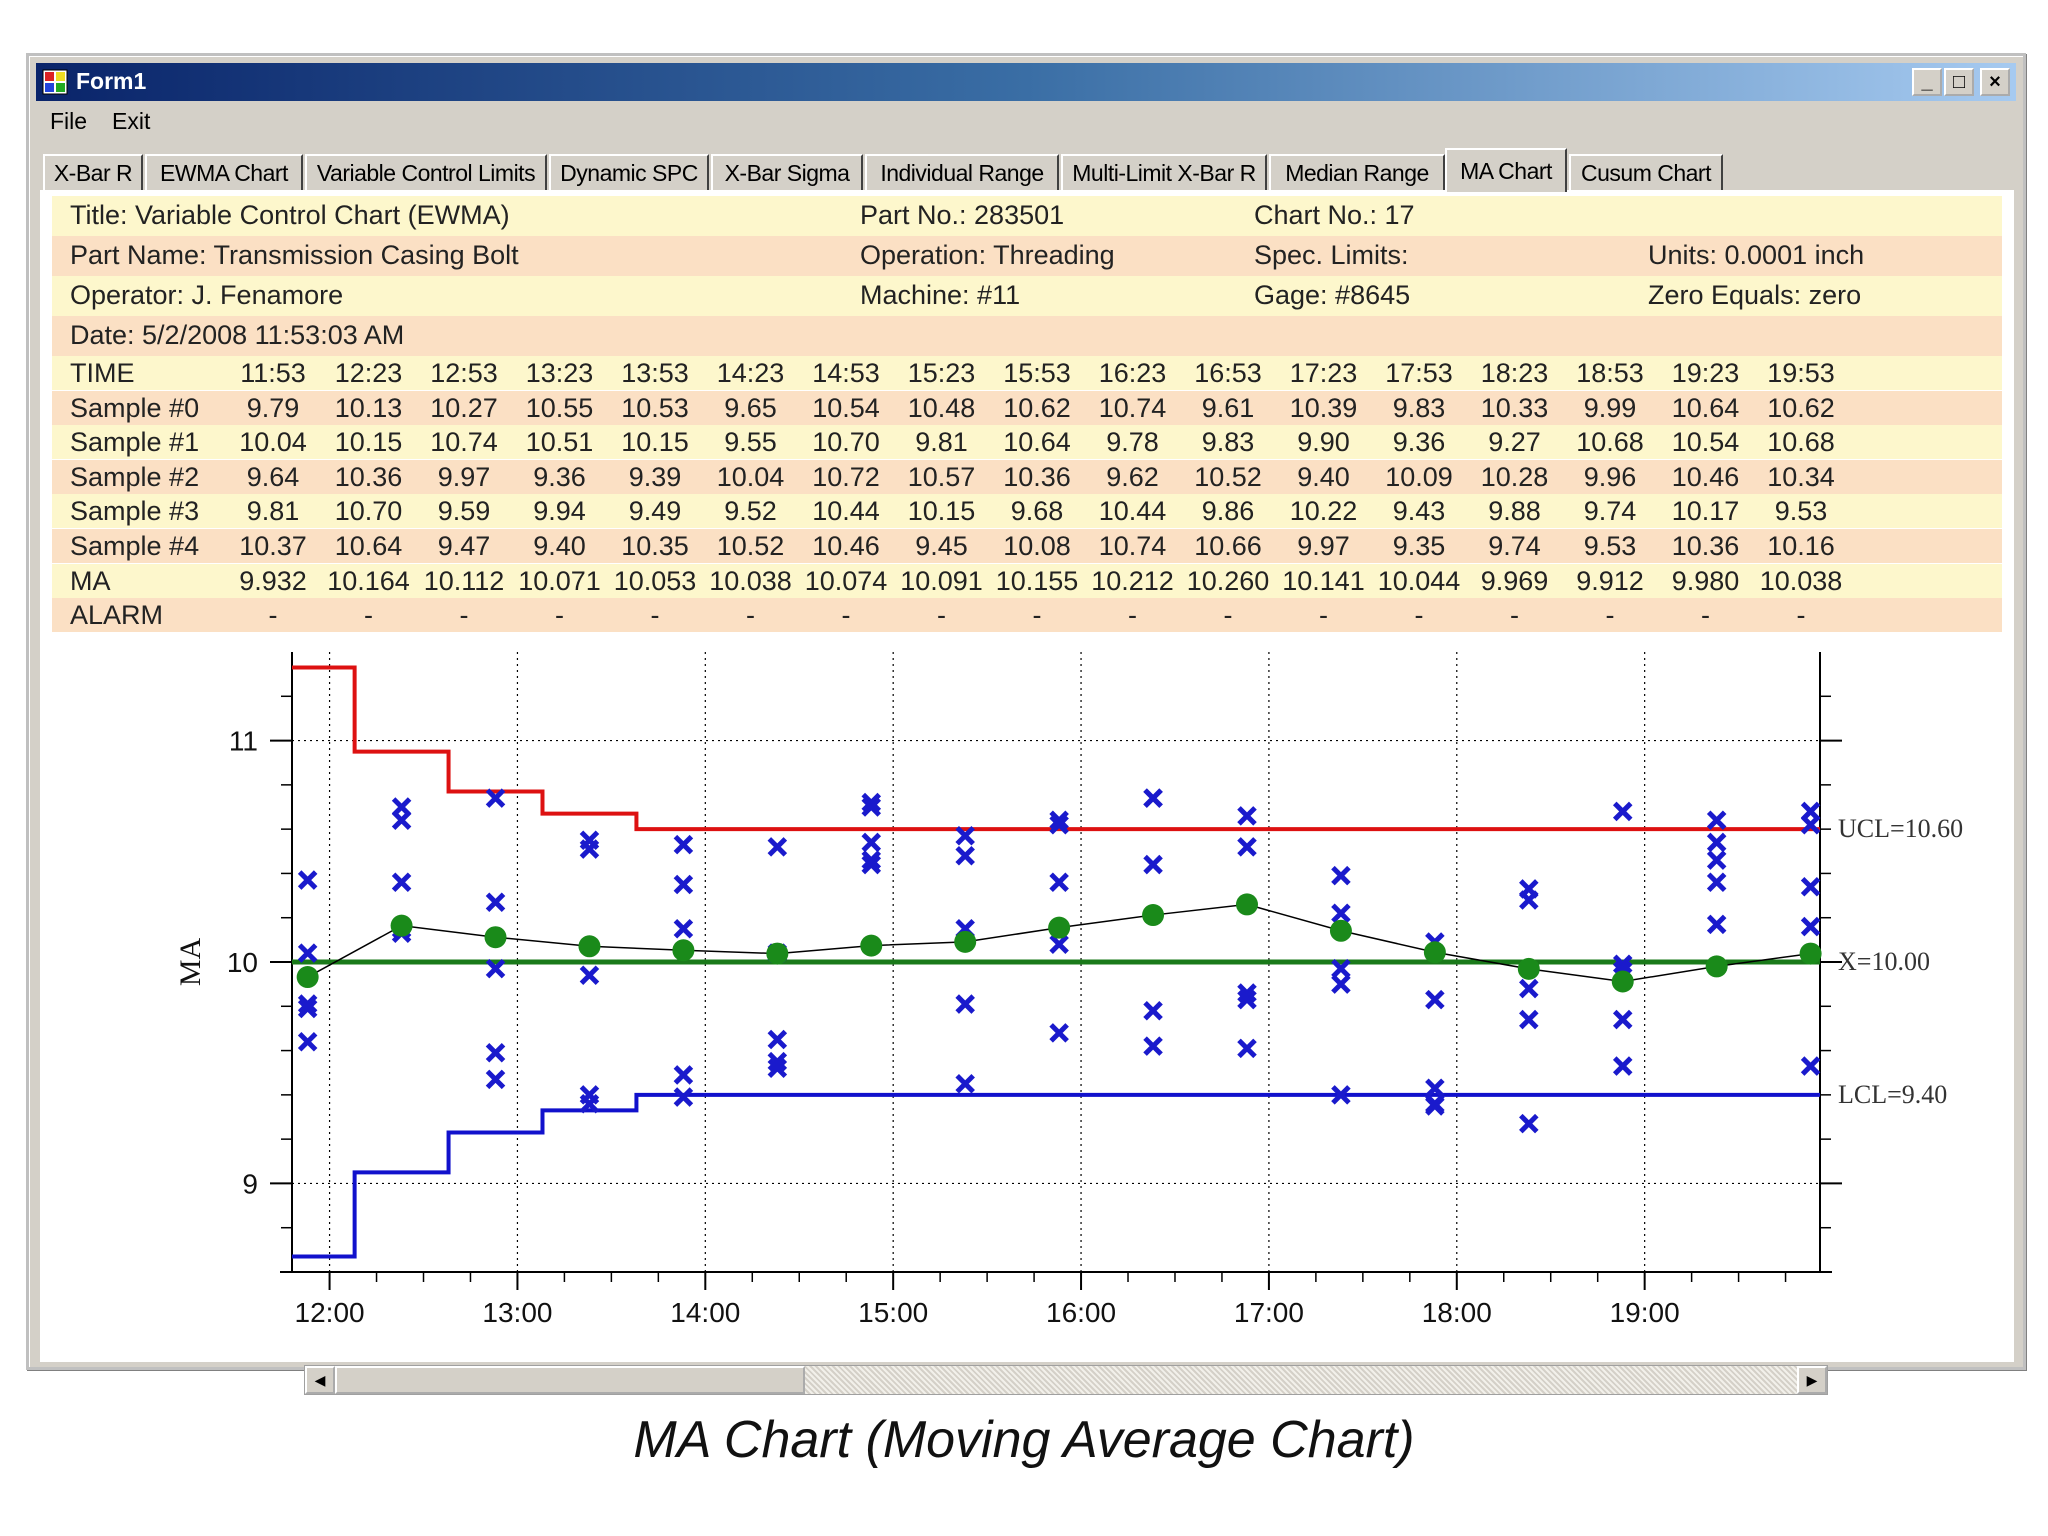 The width and height of the screenshot is (2048, 1536). What do you see at coordinates (1801, 476) in the screenshot?
I see `table-cell: 10.34` at bounding box center [1801, 476].